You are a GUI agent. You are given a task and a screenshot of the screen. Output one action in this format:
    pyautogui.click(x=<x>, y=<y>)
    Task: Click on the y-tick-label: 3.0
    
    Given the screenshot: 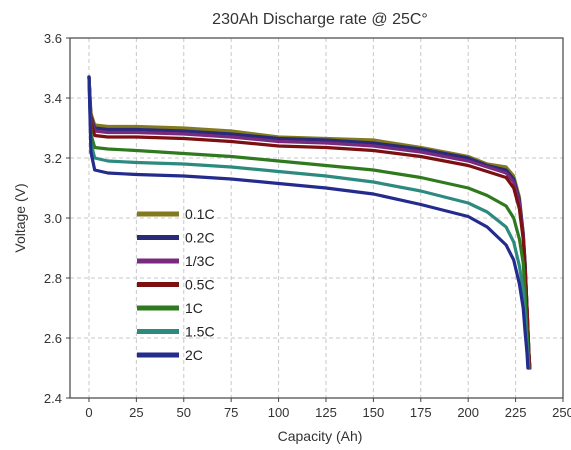 What is the action you would take?
    pyautogui.click(x=53, y=218)
    